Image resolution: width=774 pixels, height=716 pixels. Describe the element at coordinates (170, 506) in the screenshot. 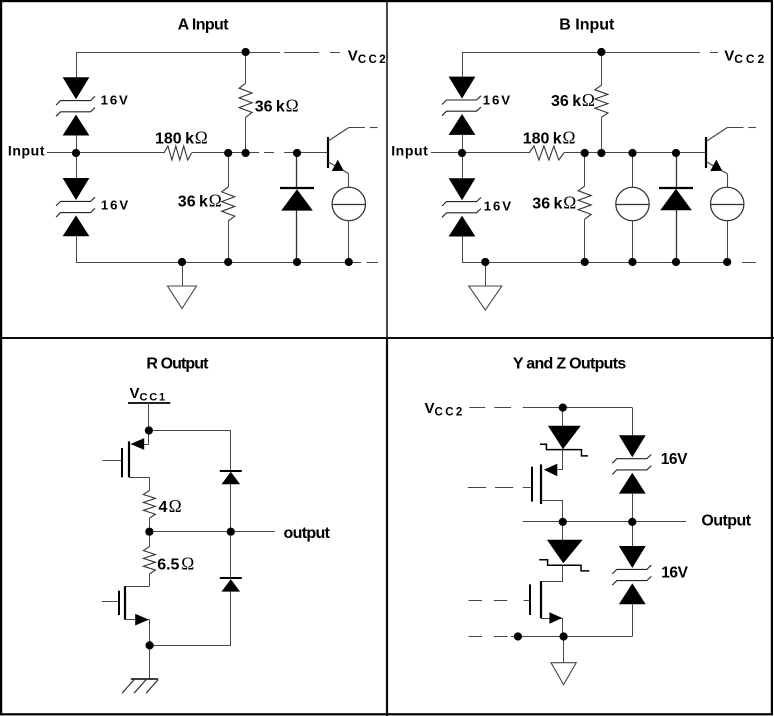

I see `svg-text: 4Ω` at that location.